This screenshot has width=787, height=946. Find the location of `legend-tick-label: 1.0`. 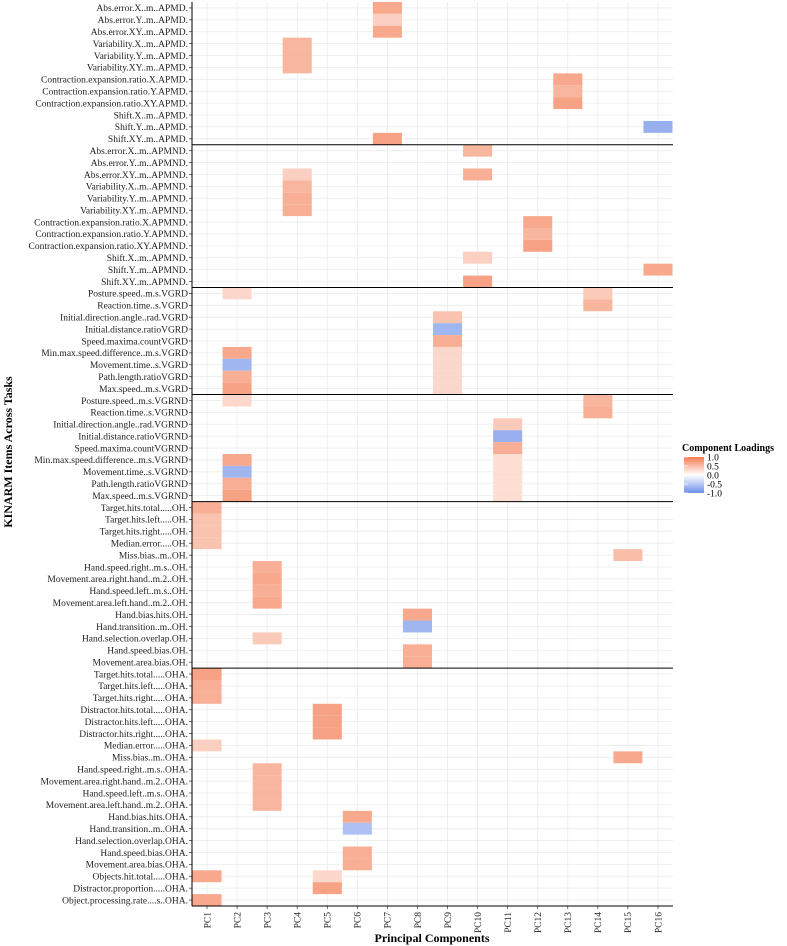

legend-tick-label: 1.0 is located at coordinates (713, 458).